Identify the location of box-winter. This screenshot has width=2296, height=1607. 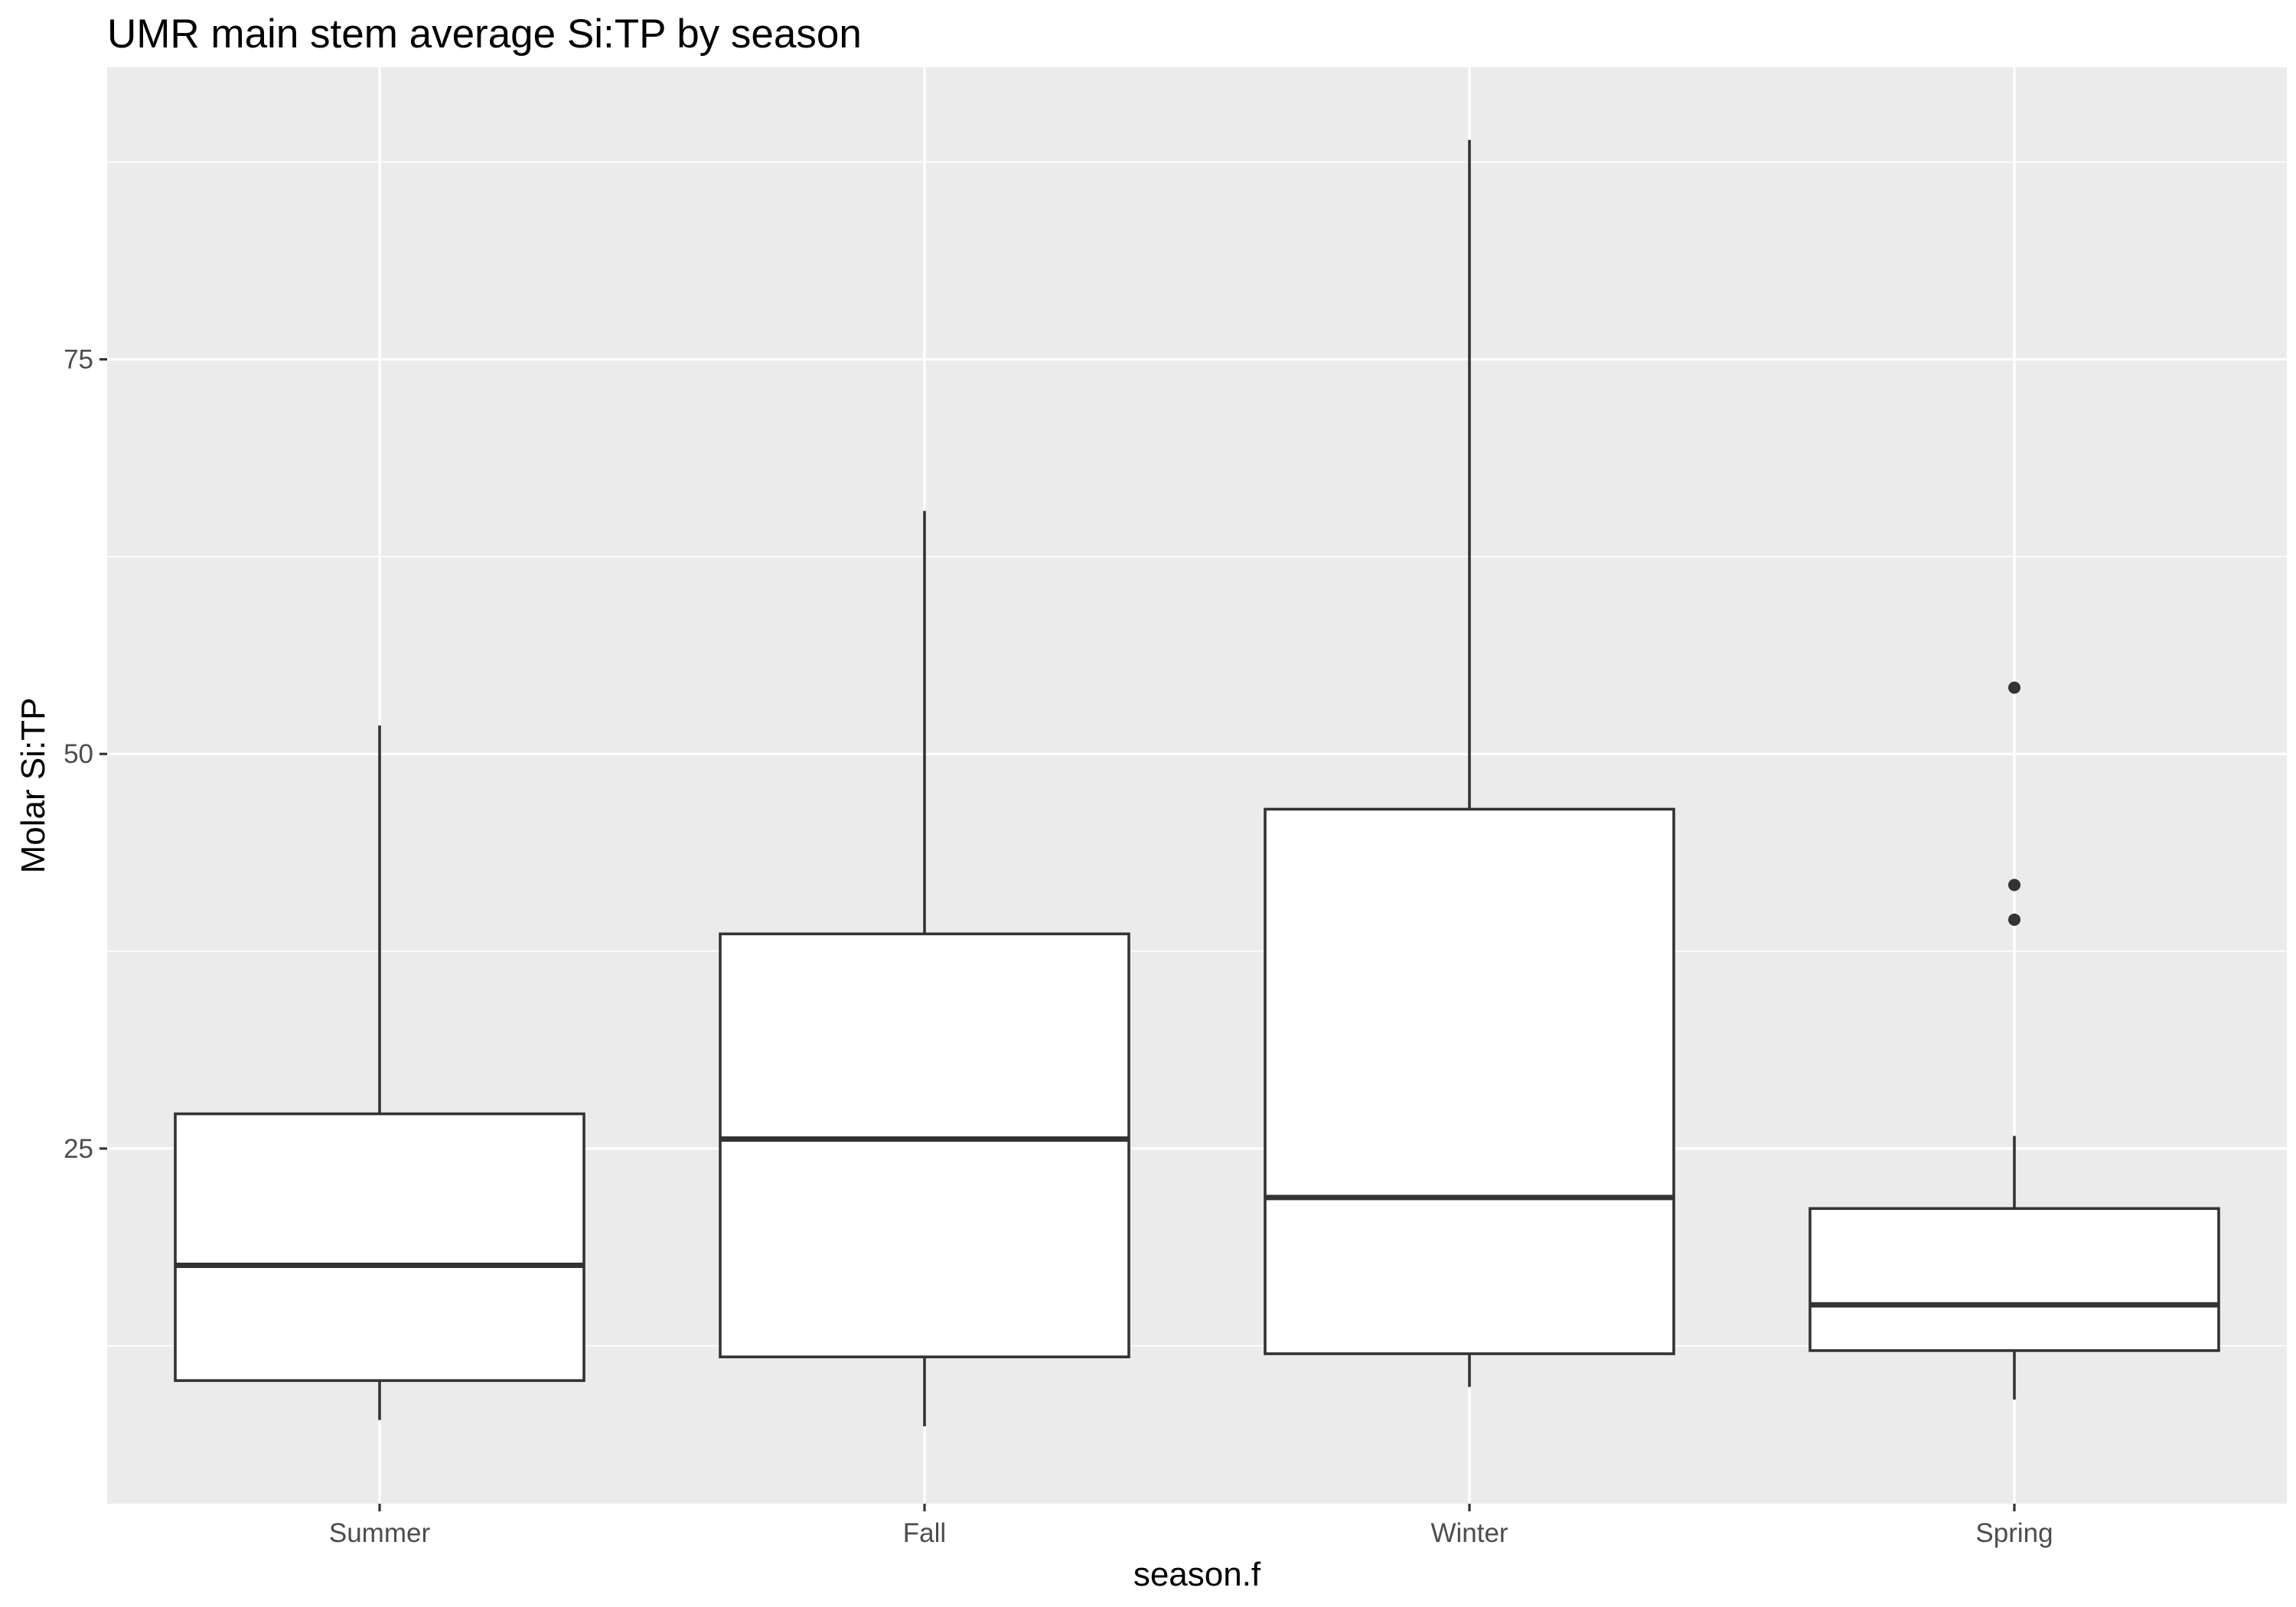
(1469, 763).